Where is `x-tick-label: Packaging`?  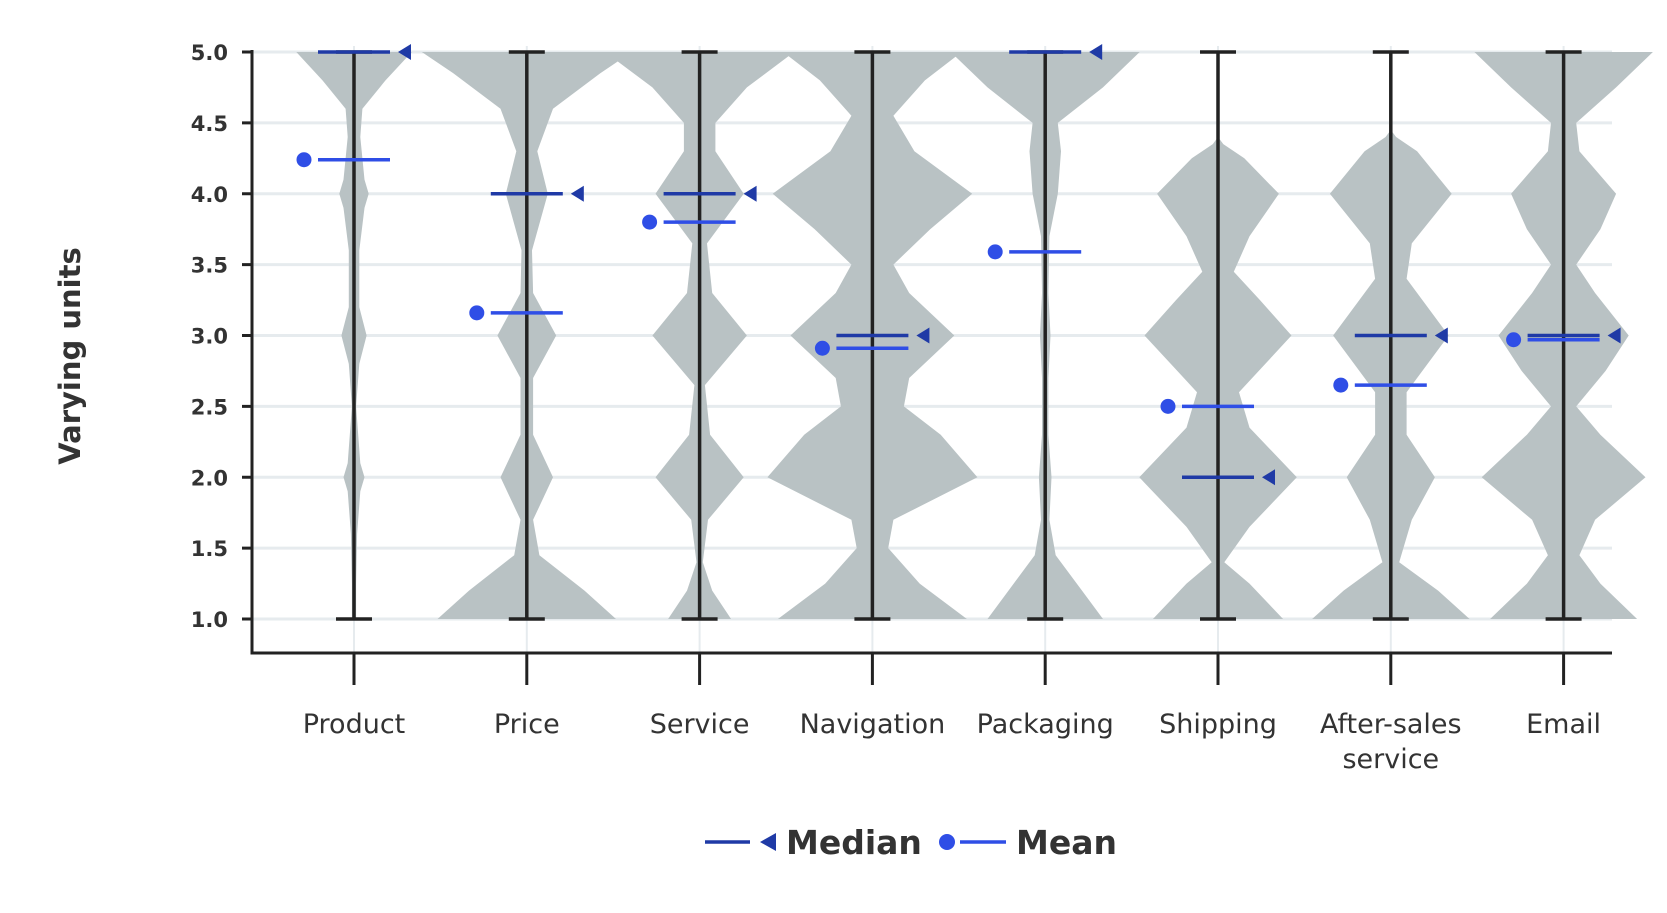 x-tick-label: Packaging is located at coordinates (1045, 724).